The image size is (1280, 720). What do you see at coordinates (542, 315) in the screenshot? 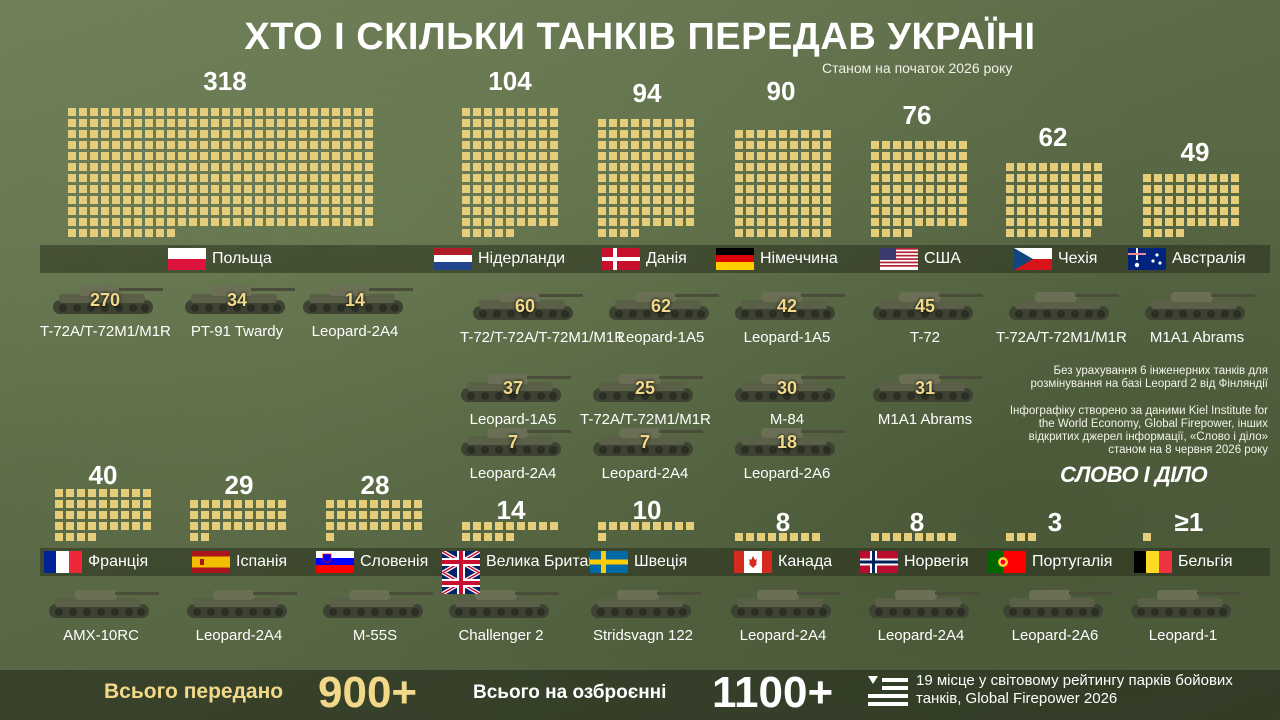
I see `tank-item: 60 T-72/T-72A/T-72M1/M1R` at bounding box center [542, 315].